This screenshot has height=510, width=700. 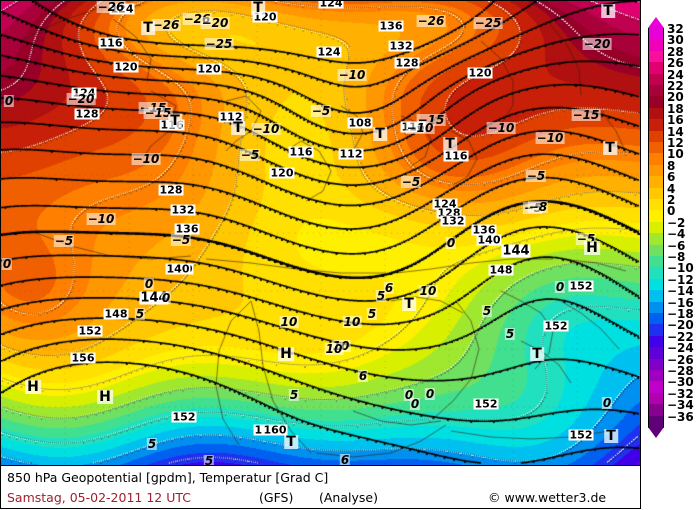 What do you see at coordinates (675, 97) in the screenshot?
I see `colorbar-tick-label: 20` at bounding box center [675, 97].